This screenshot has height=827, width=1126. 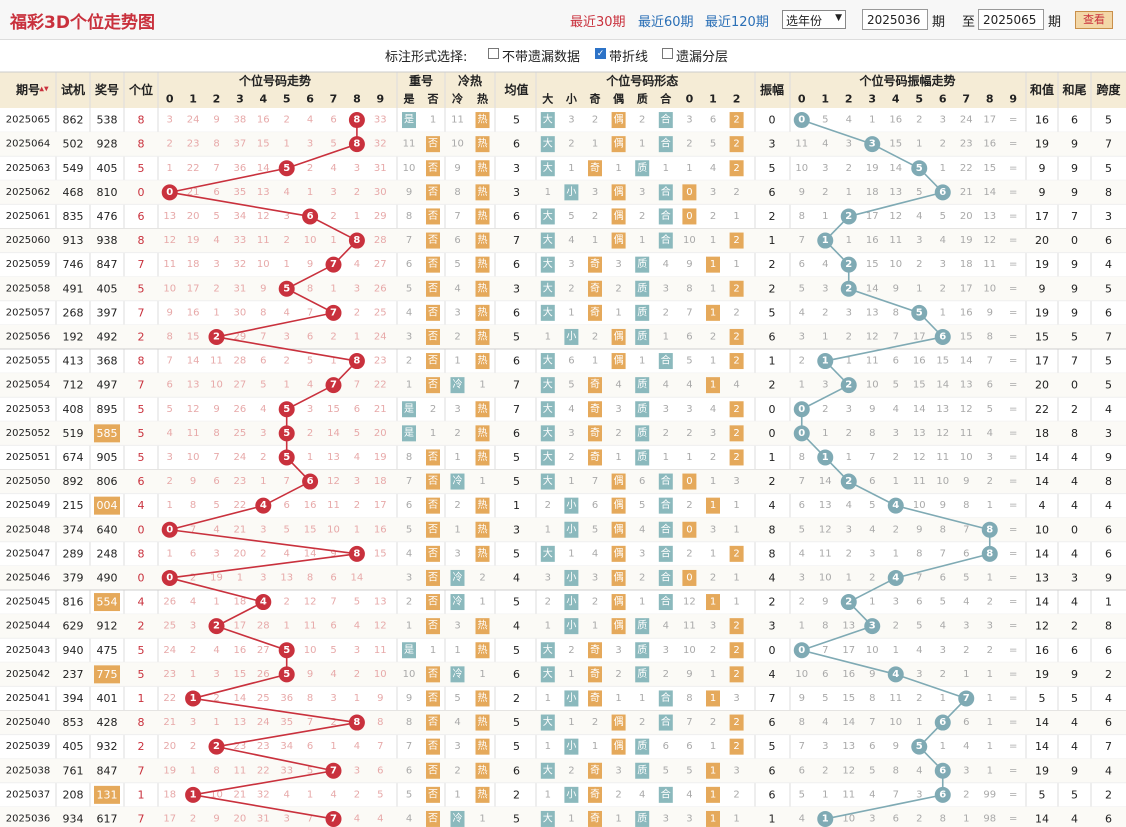 I want to click on trend-miss: 5, so click(x=333, y=144).